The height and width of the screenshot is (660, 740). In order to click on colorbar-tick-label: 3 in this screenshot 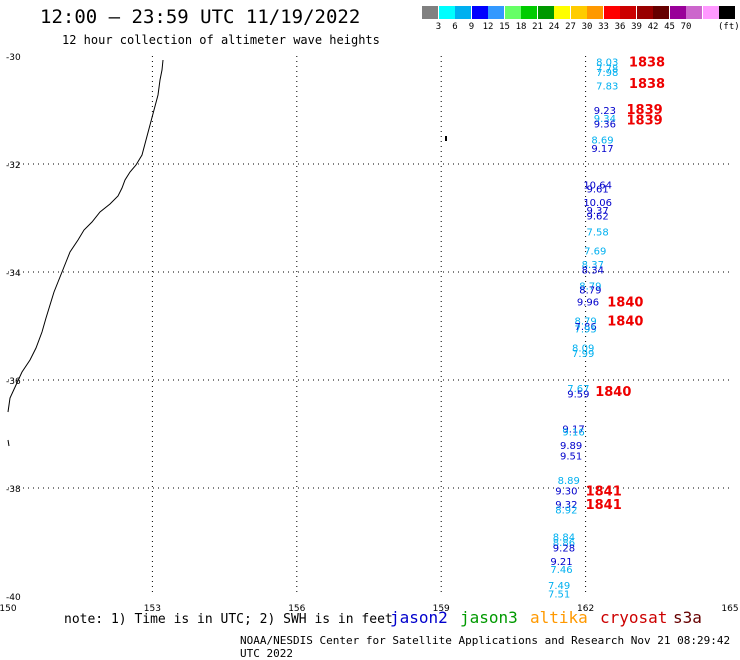, I will do `click(438, 27)`.